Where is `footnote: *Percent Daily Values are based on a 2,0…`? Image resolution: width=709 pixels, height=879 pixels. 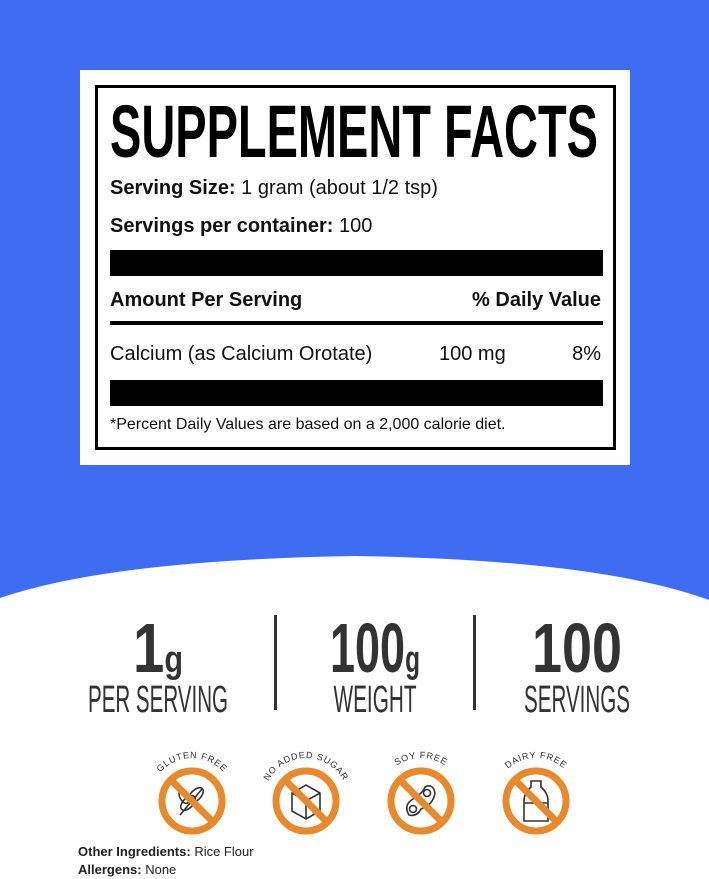 footnote: *Percent Daily Values are based on a 2,0… is located at coordinates (308, 424).